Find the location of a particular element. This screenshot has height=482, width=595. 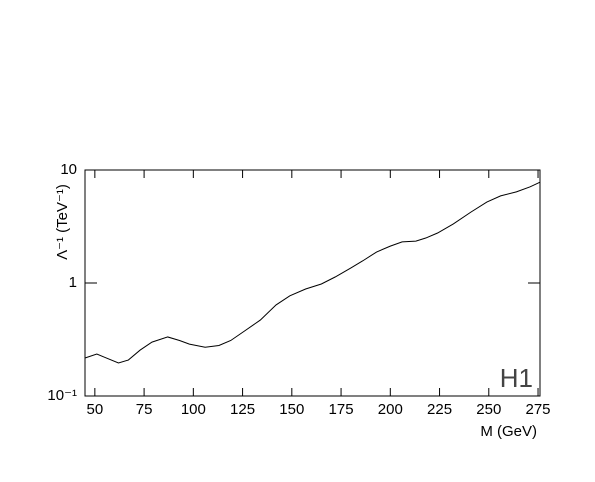

y-tick-label: 10 is located at coordinates (68, 169).